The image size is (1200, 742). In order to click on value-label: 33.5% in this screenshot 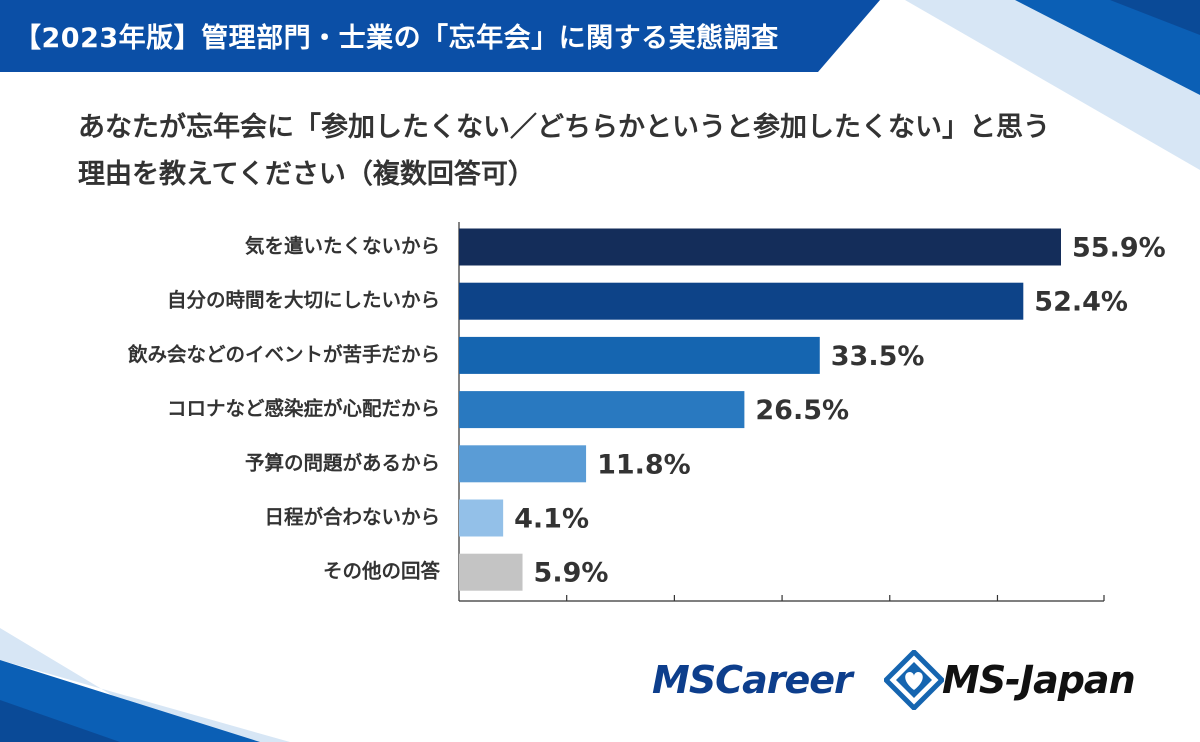, I will do `click(878, 356)`.